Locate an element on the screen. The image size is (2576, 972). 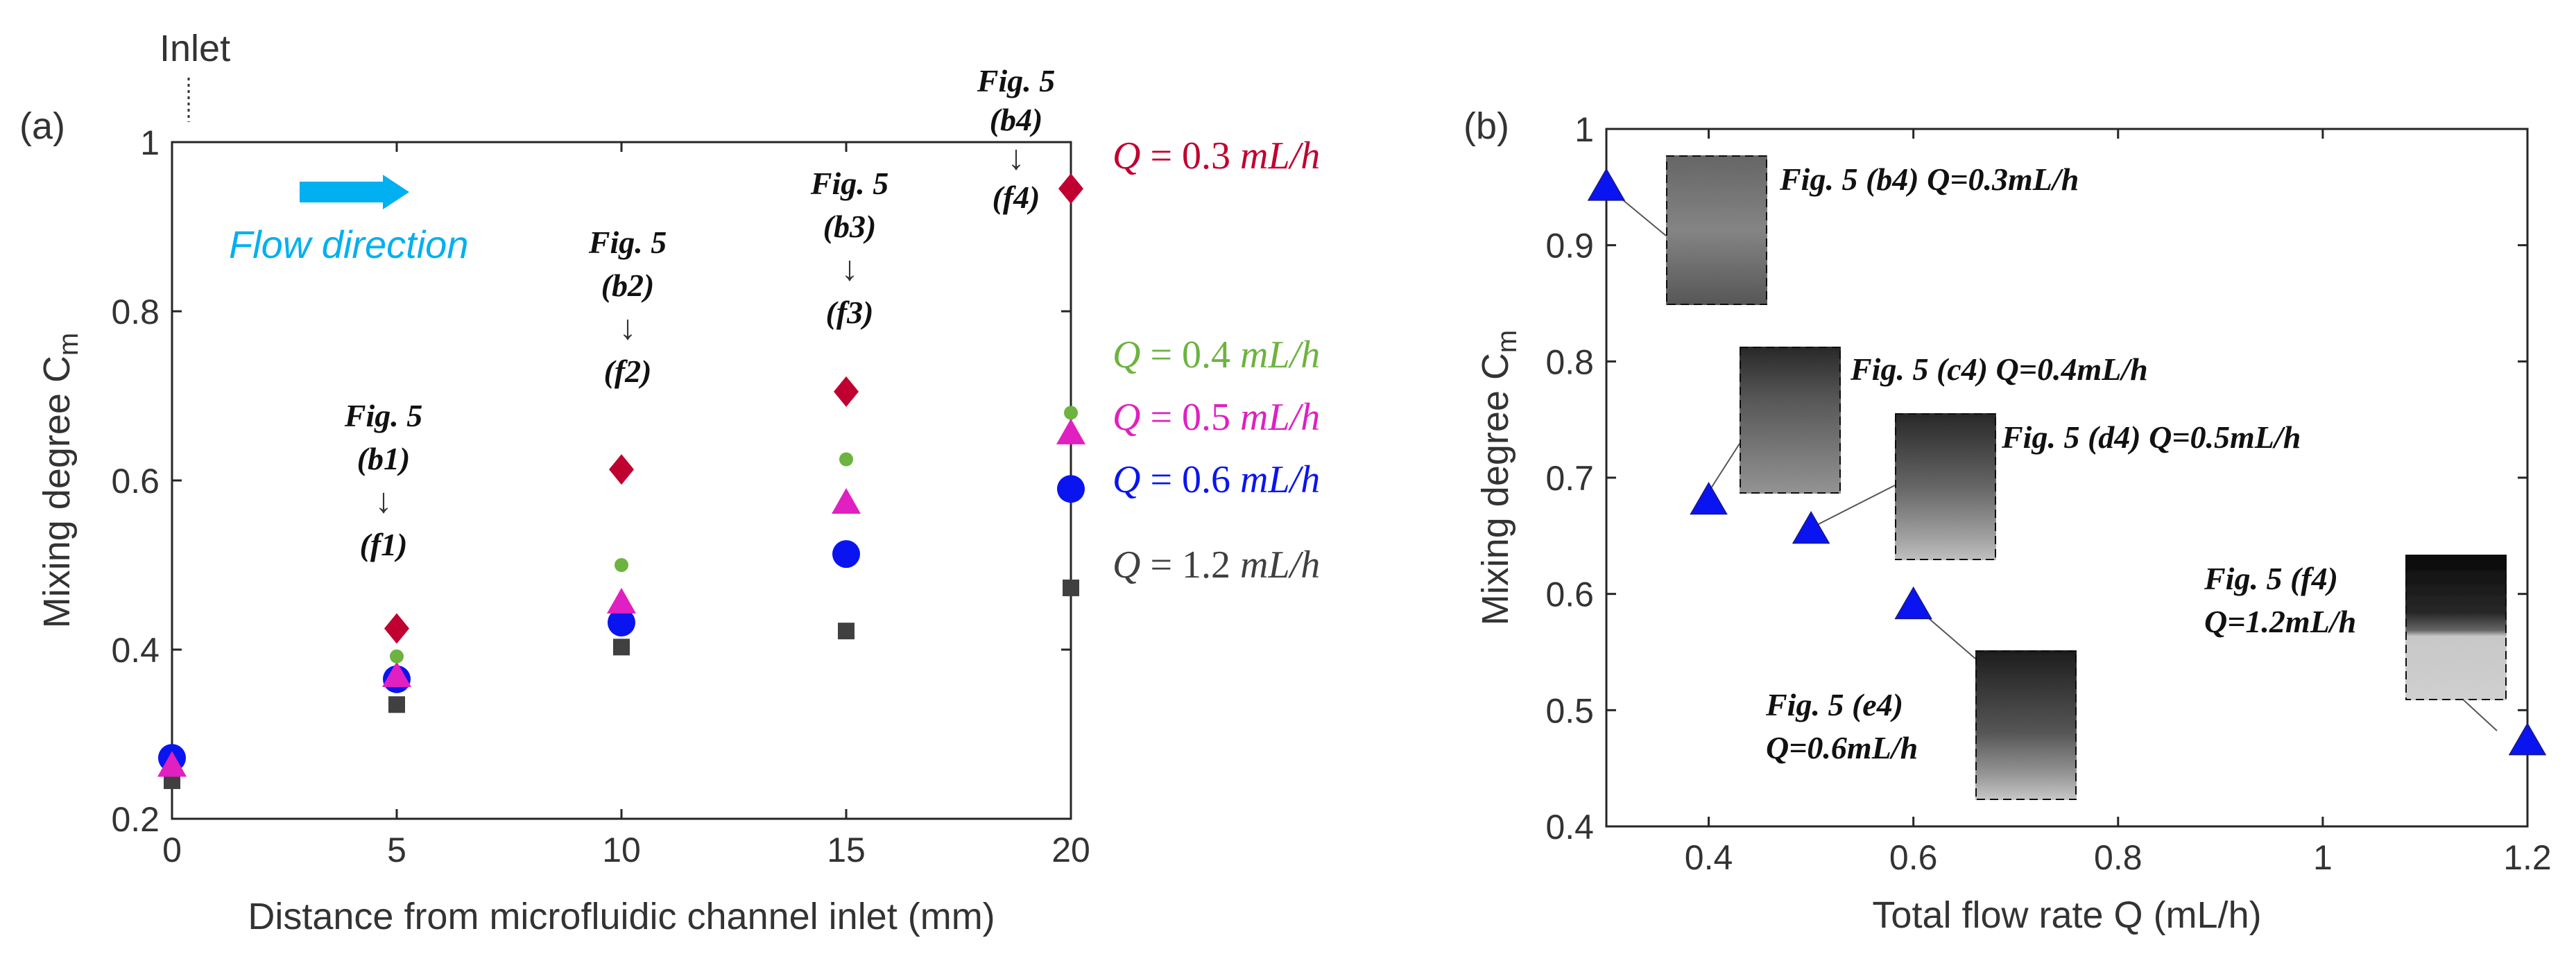
b-xtick-label: 1 is located at coordinates (2323, 858).